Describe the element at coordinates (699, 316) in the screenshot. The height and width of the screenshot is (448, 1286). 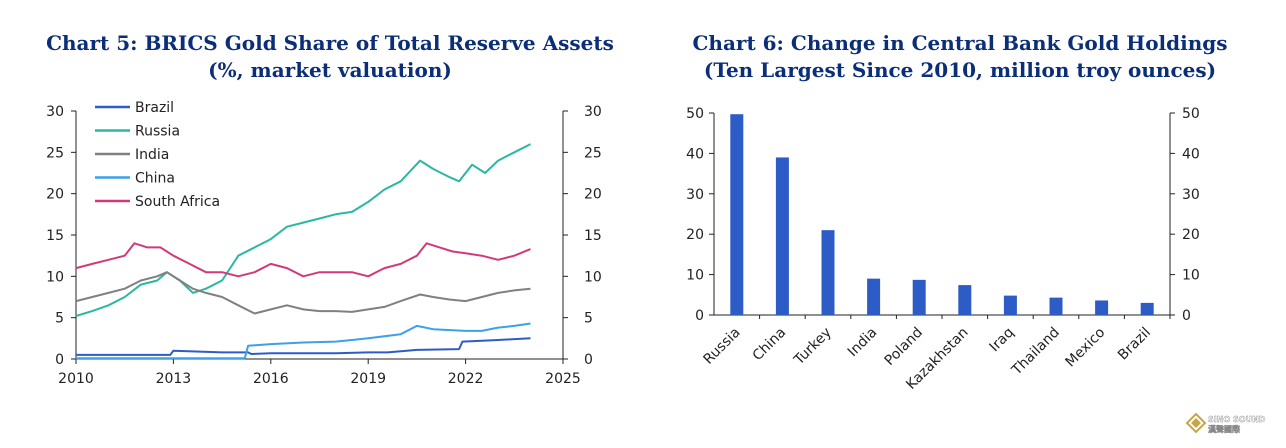
I see `chart6-left-tick-label: 0` at that location.